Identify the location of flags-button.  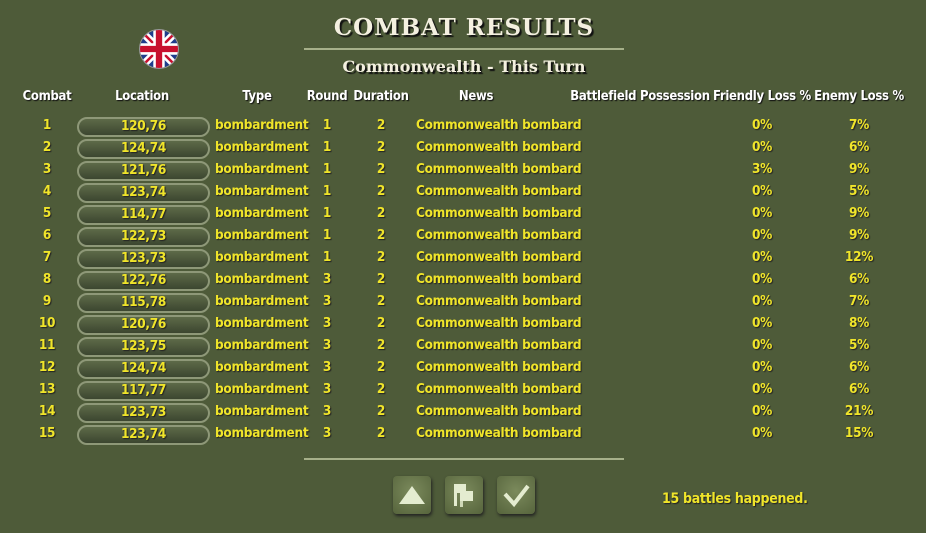
(464, 495).